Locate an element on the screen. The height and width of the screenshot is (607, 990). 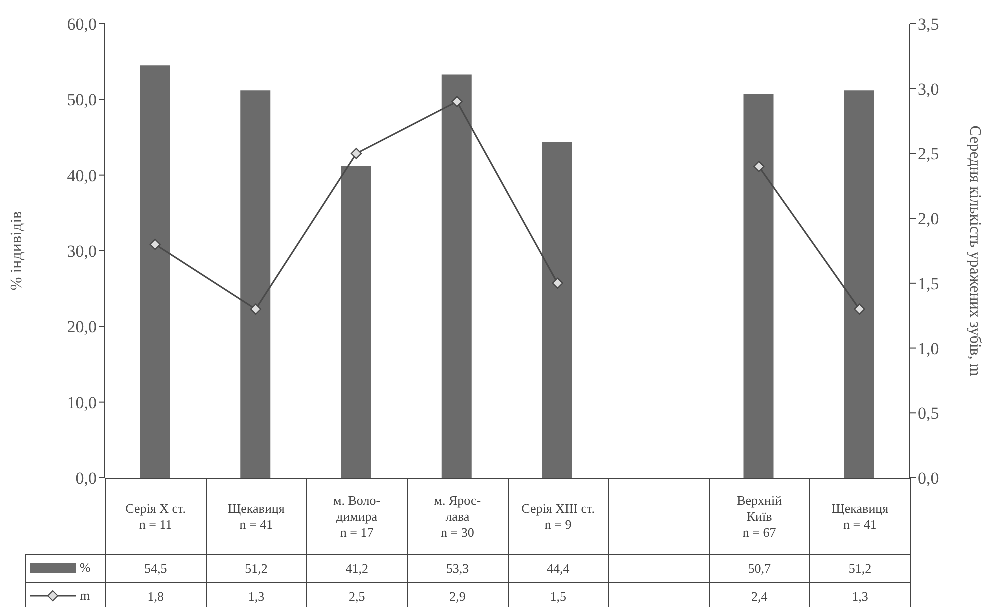
data-label: 2,9 is located at coordinates (457, 594).